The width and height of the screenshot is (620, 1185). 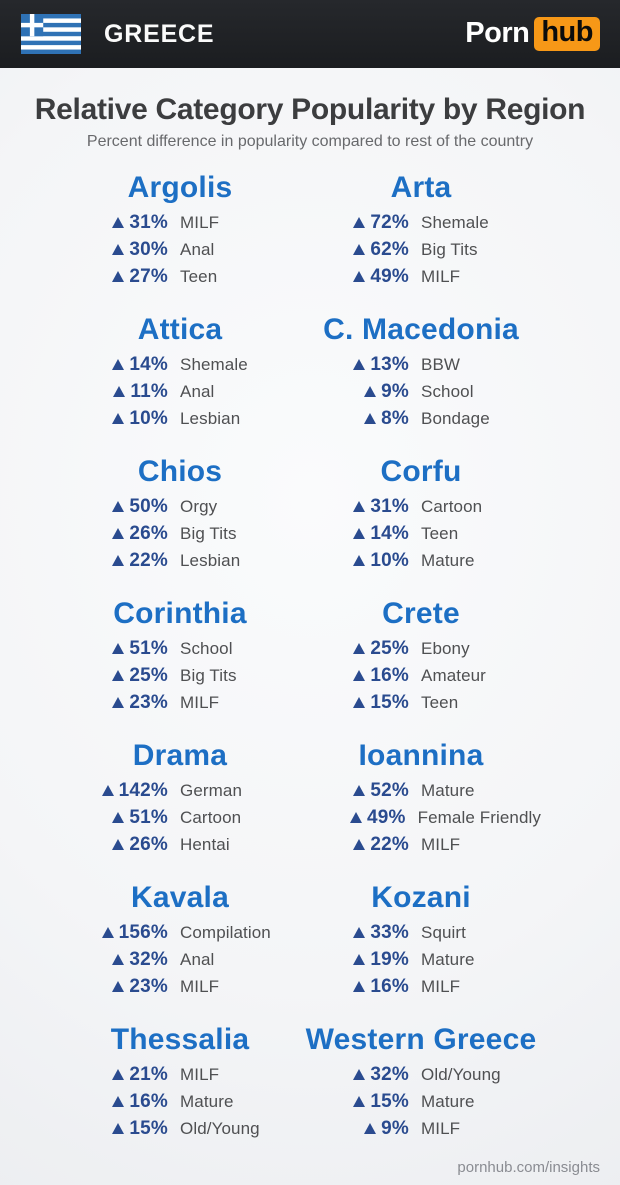 What do you see at coordinates (421, 1039) in the screenshot?
I see `region-title: Western Greece` at bounding box center [421, 1039].